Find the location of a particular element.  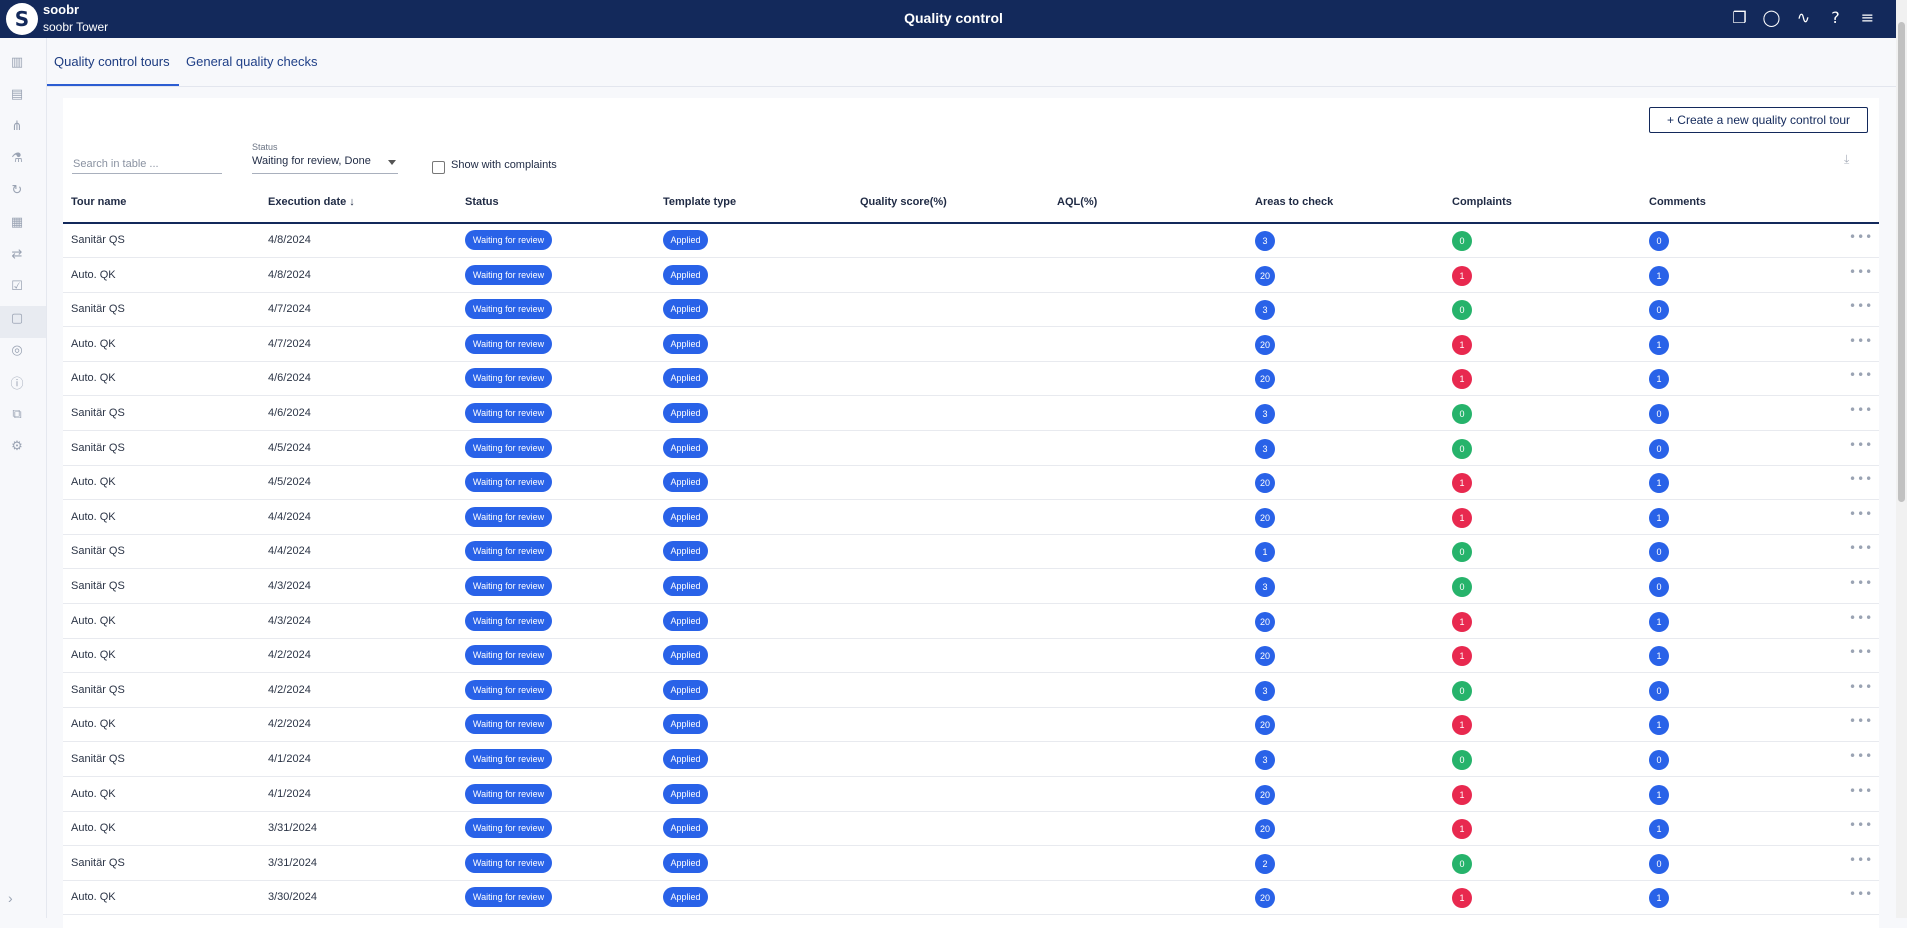

info-icon: ⓘ is located at coordinates (17, 384).